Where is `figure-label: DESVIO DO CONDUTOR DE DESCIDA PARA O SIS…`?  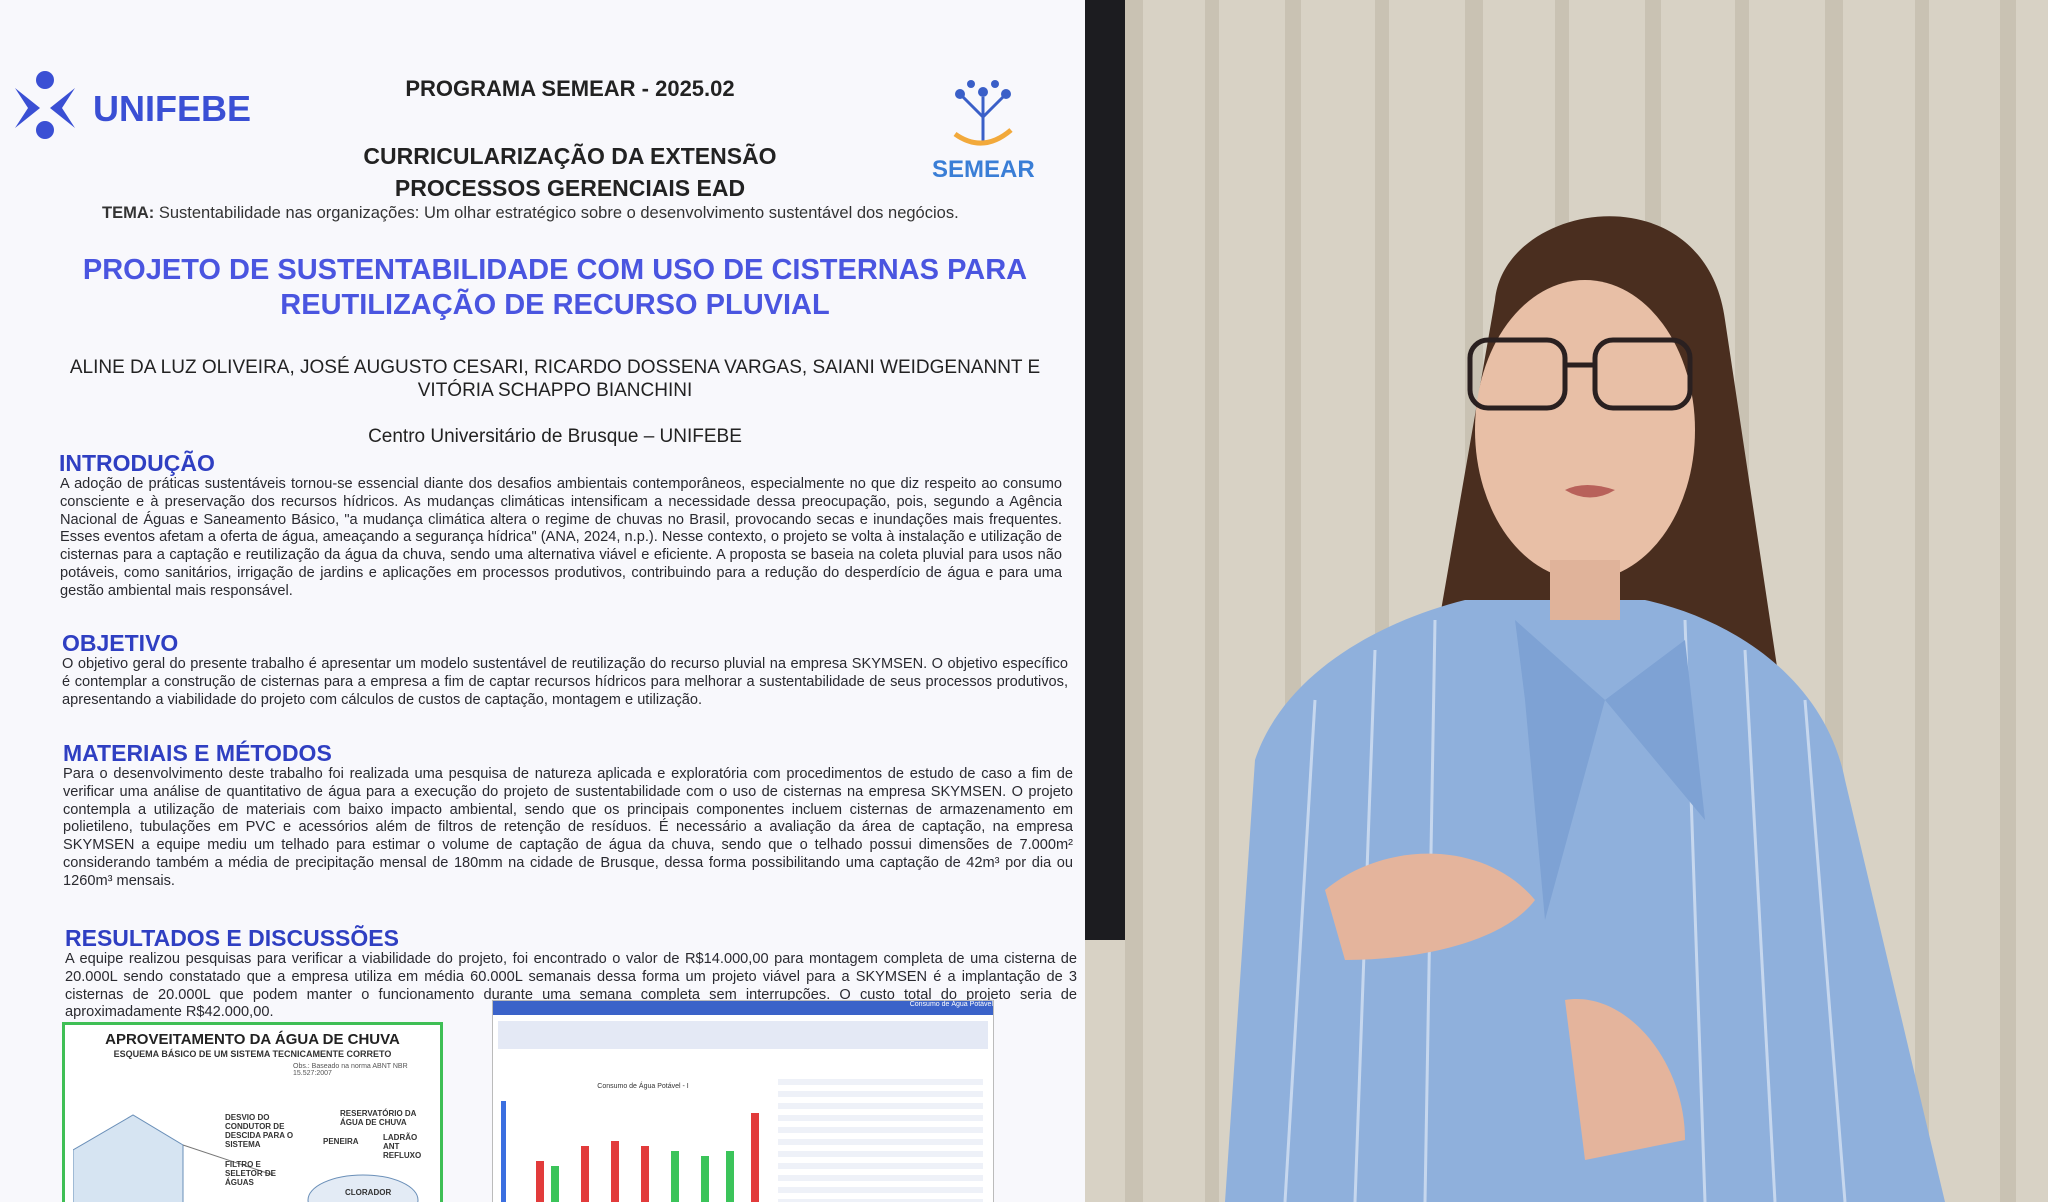
figure-label: DESVIO DO CONDUTOR DE DESCIDA PARA O SIS… is located at coordinates (259, 1131).